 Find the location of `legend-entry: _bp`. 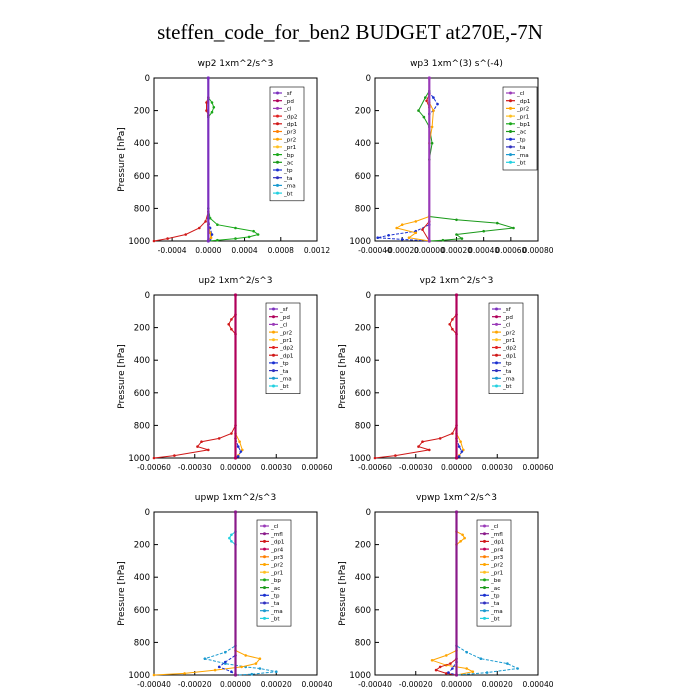

legend-entry: _bp is located at coordinates (275, 581).